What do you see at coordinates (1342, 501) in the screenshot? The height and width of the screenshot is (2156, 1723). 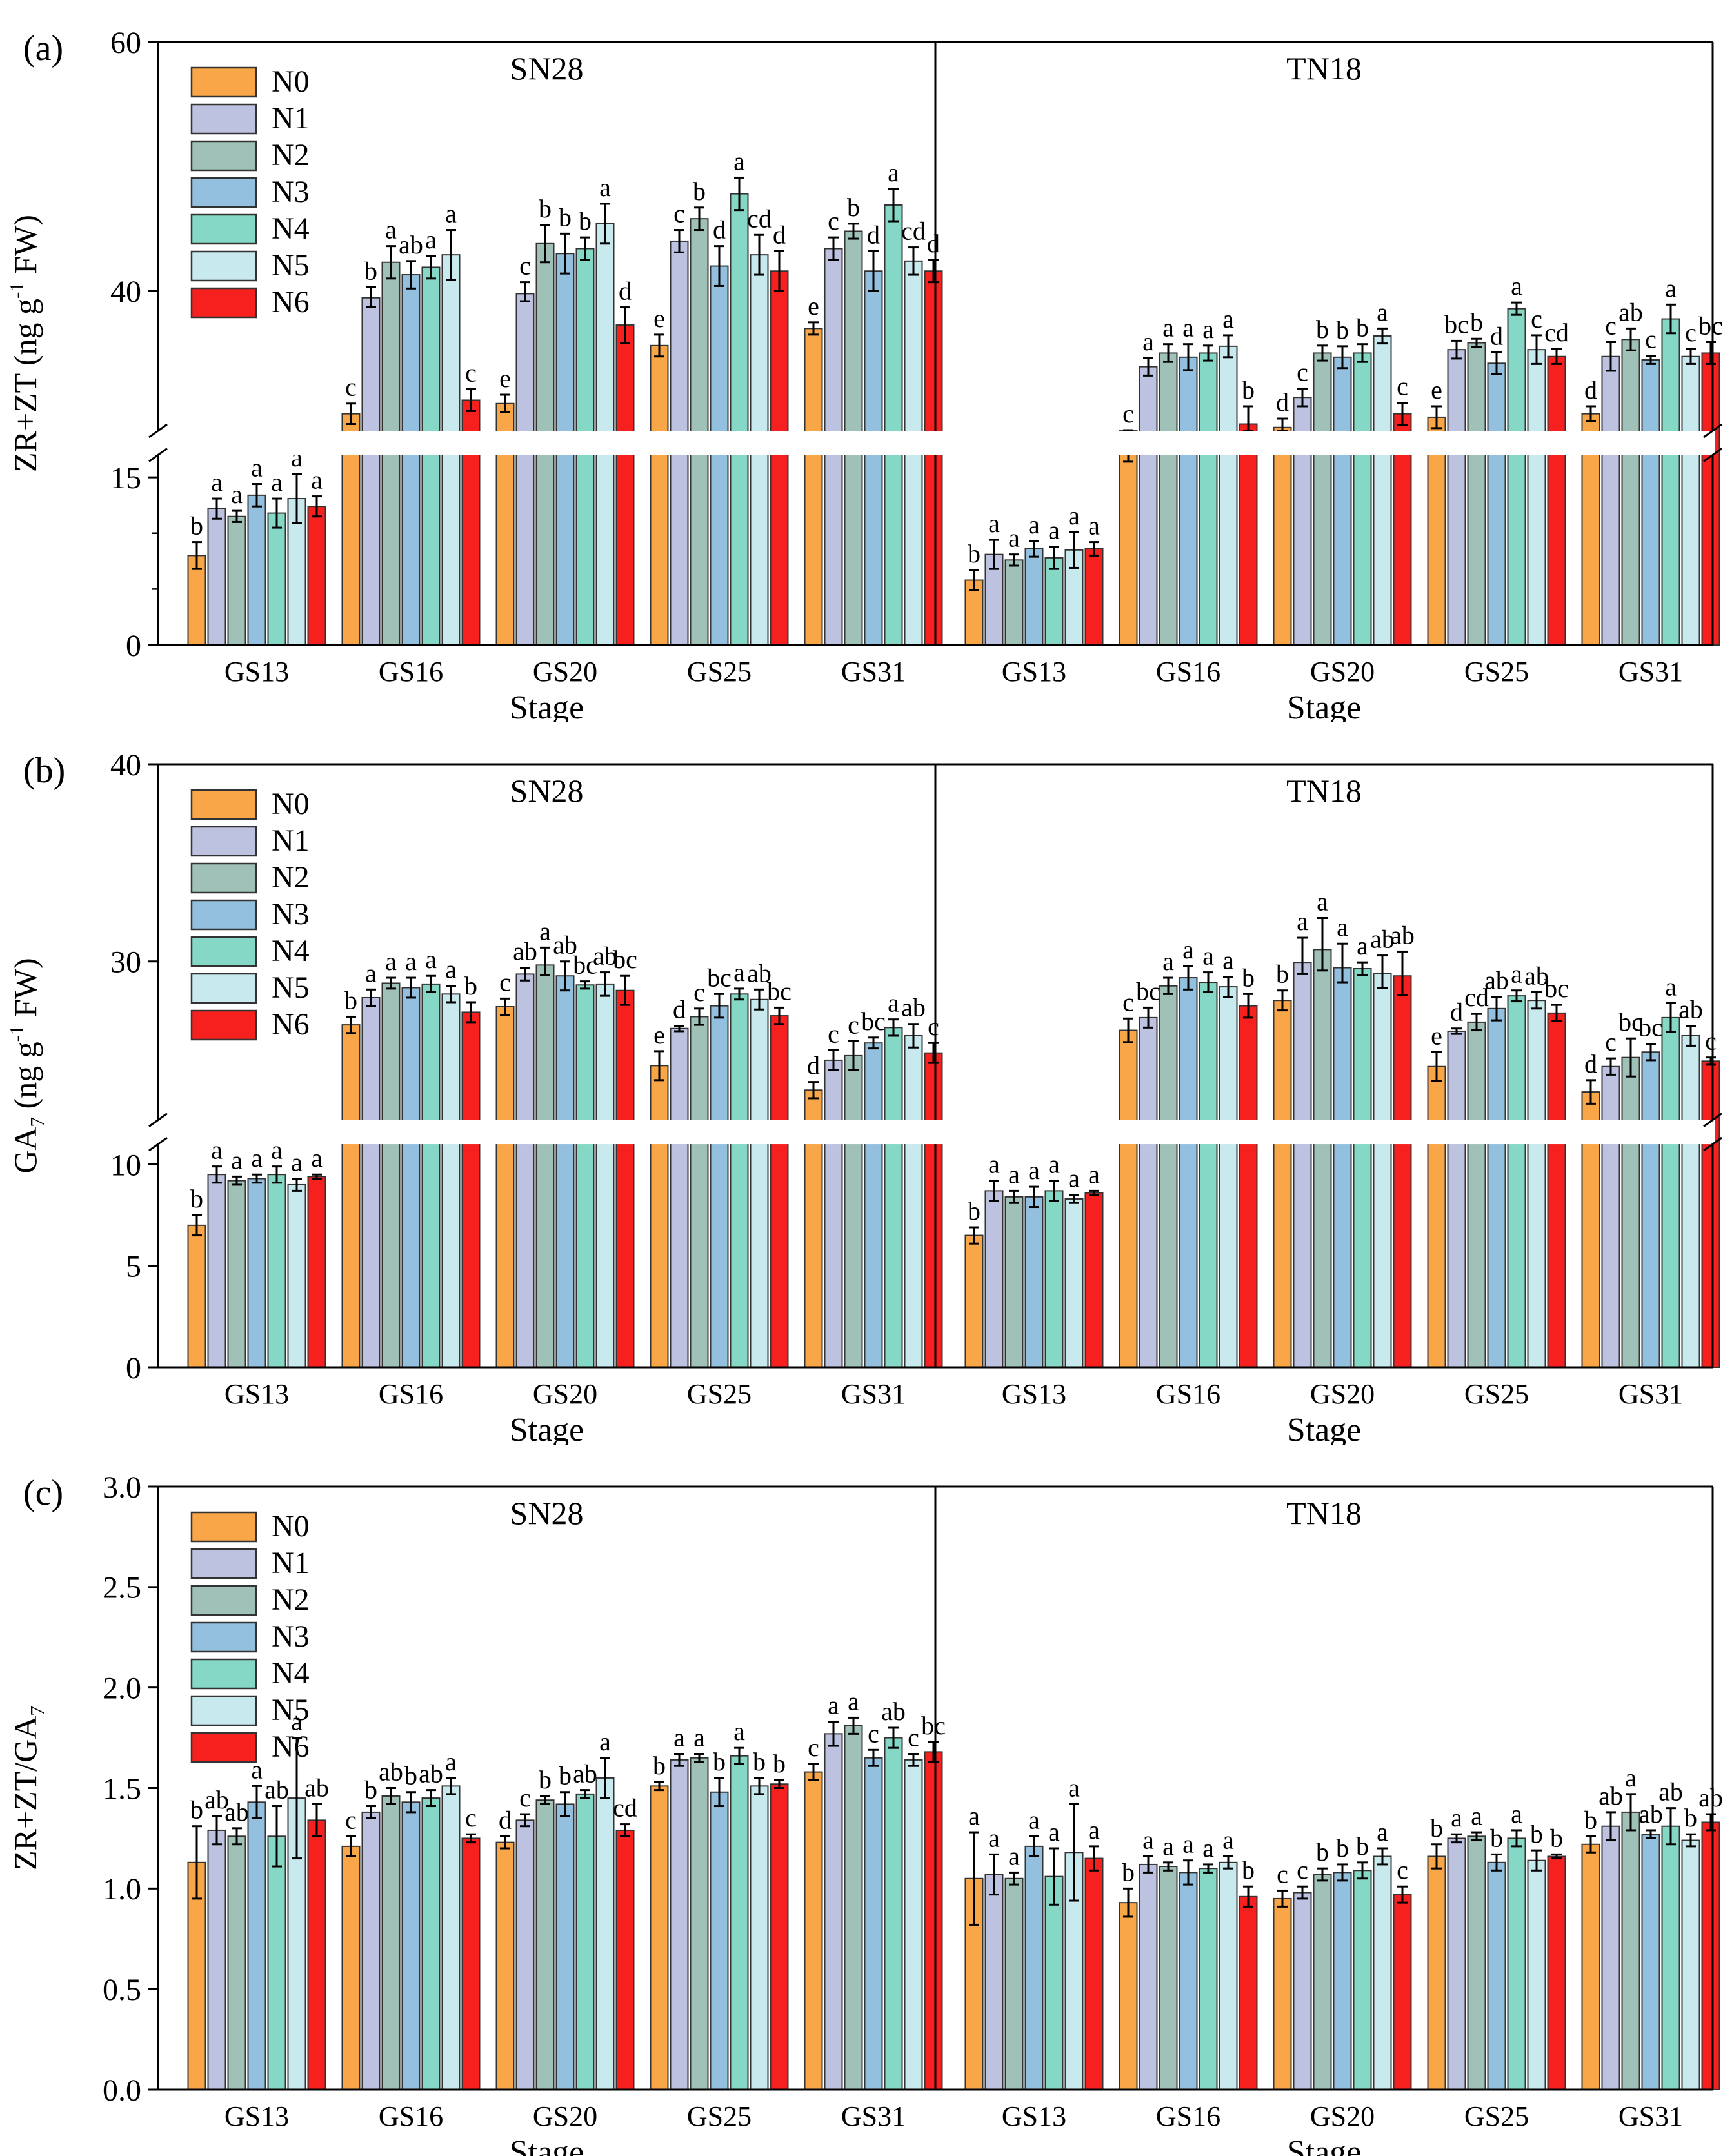 I see `bar-TN18-GS20-N3` at bounding box center [1342, 501].